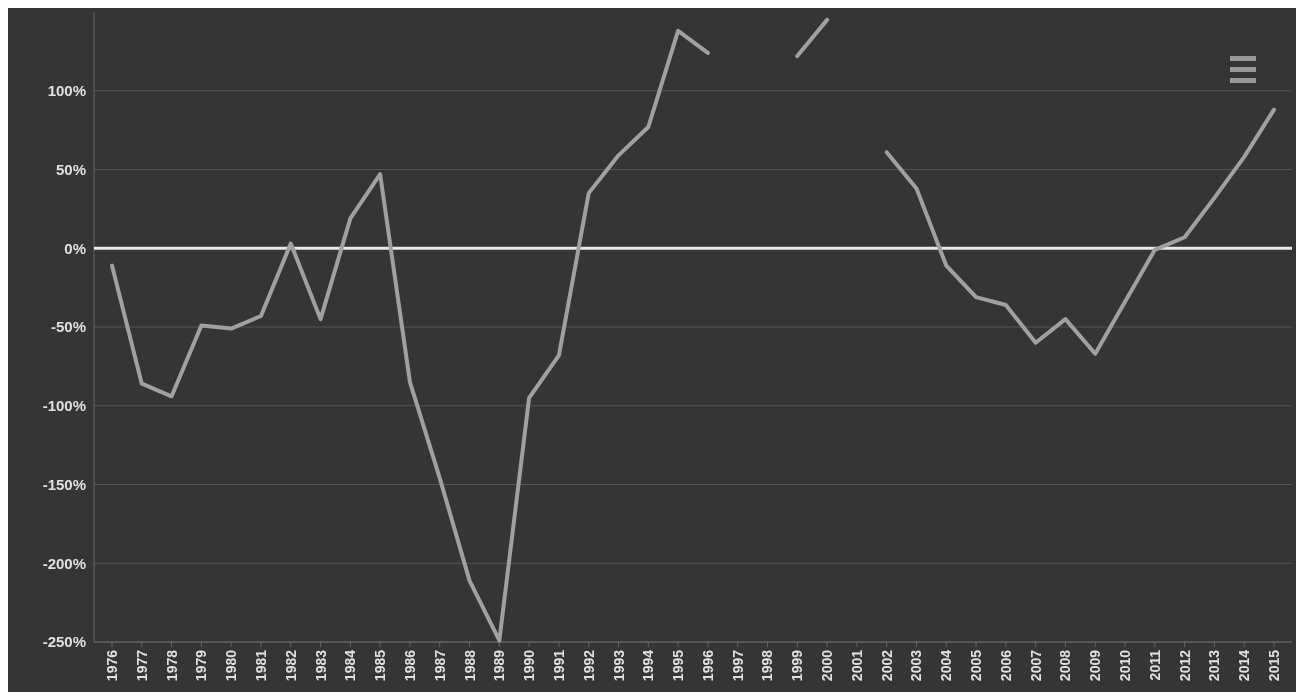  I want to click on x-tick-label: 2008, so click(1065, 665).